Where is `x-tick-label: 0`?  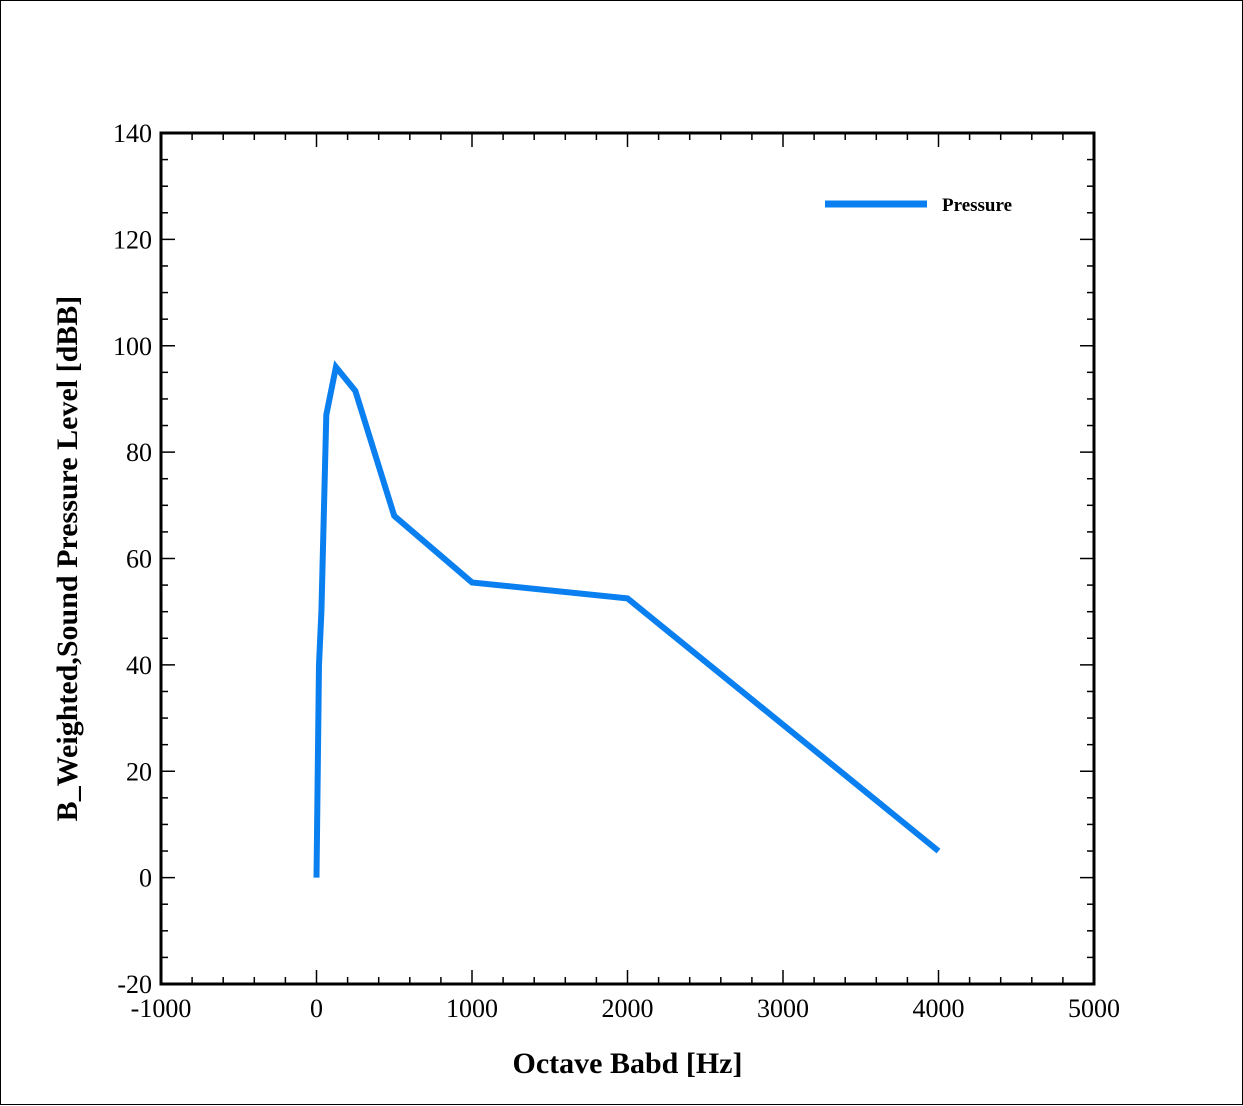 x-tick-label: 0 is located at coordinates (316, 1008).